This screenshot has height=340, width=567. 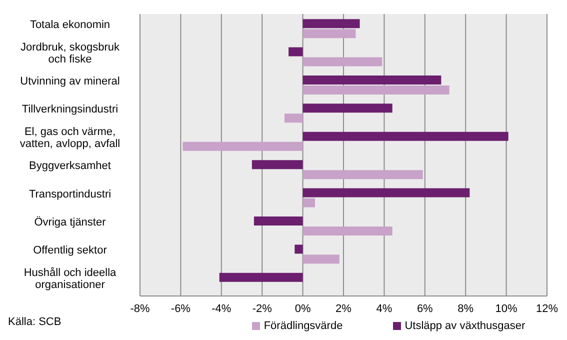 What do you see at coordinates (384, 308) in the screenshot?
I see `x-tick-label: 4%` at bounding box center [384, 308].